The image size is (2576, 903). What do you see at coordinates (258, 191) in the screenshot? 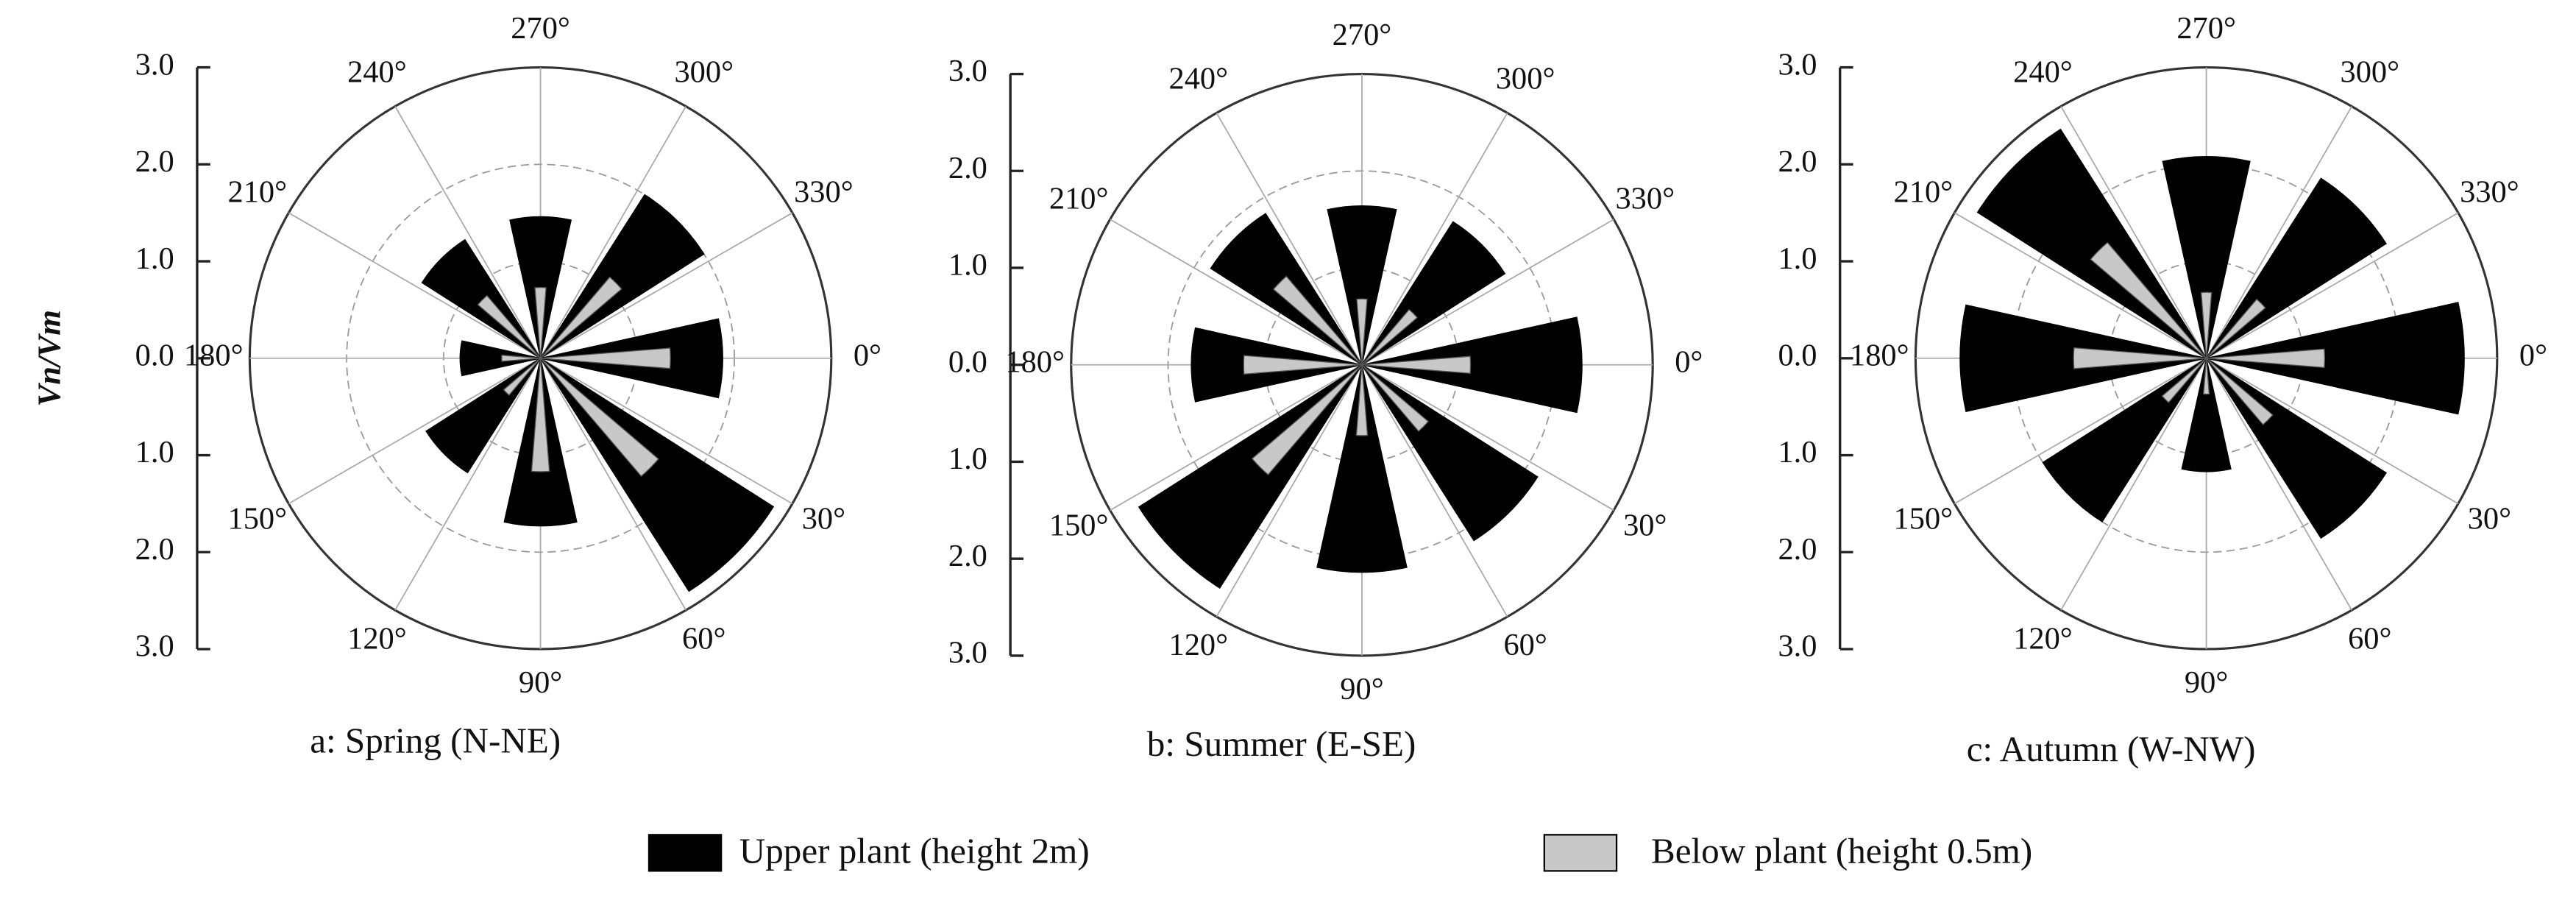
I see `angle-label: 210°` at bounding box center [258, 191].